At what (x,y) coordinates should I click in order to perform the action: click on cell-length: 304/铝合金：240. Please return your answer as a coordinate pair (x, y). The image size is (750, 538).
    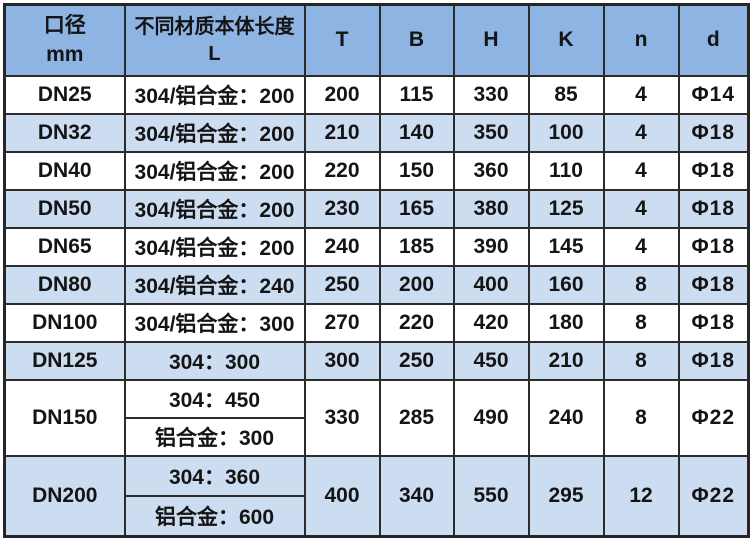
    Looking at the image, I should click on (214, 285).